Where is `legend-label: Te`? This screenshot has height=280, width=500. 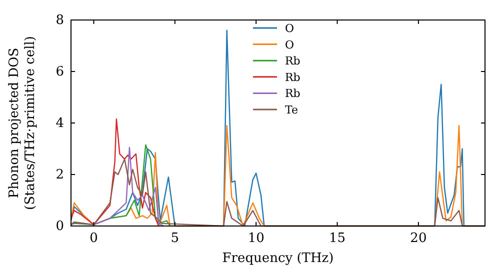 legend-label: Te is located at coordinates (291, 110).